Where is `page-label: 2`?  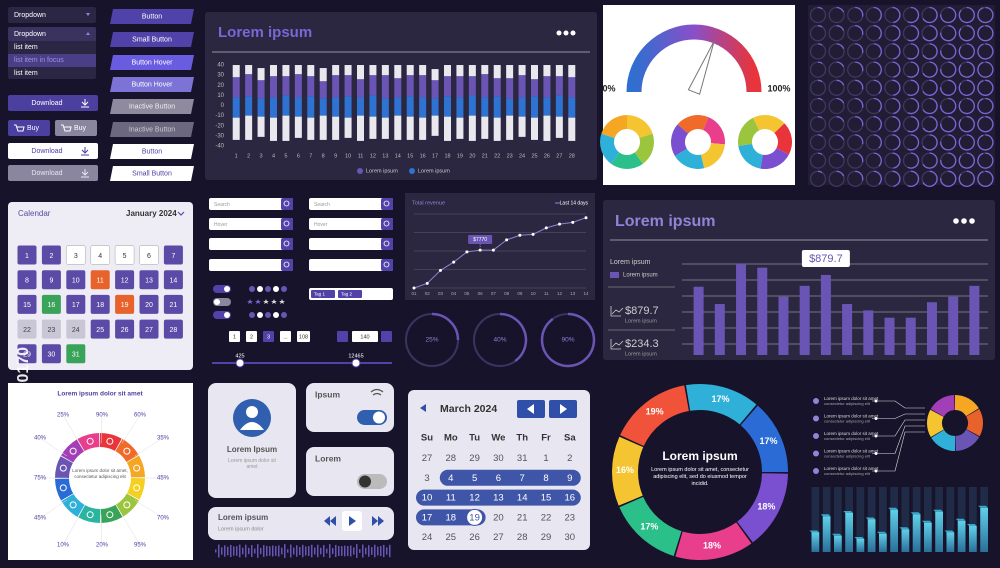
page-label: 2 is located at coordinates (251, 337).